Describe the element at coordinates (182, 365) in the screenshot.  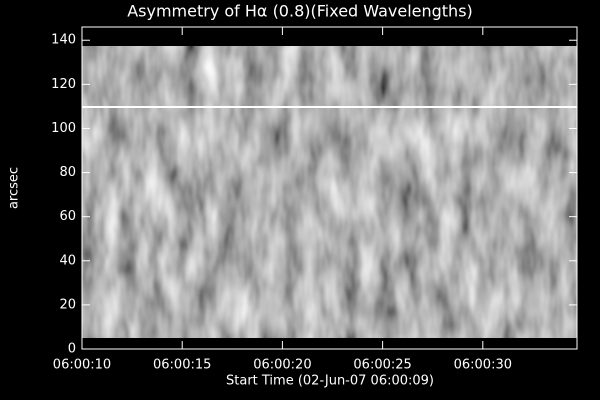
I see `x-tick-label: 06:00:15` at that location.